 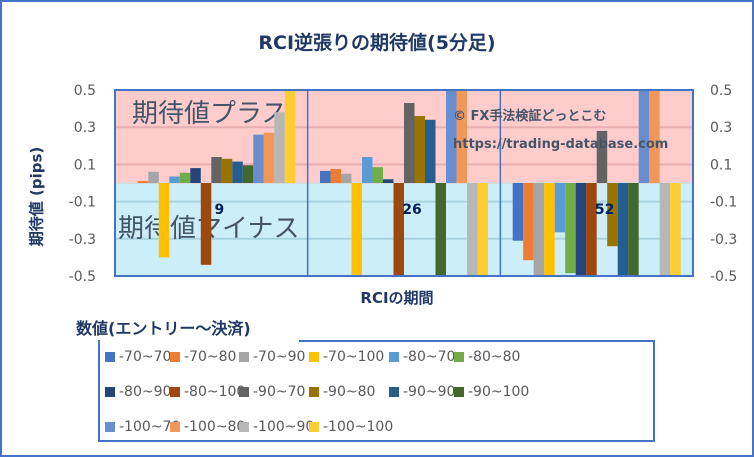 I want to click on category-labels: 9 26 52, so click(x=414, y=210).